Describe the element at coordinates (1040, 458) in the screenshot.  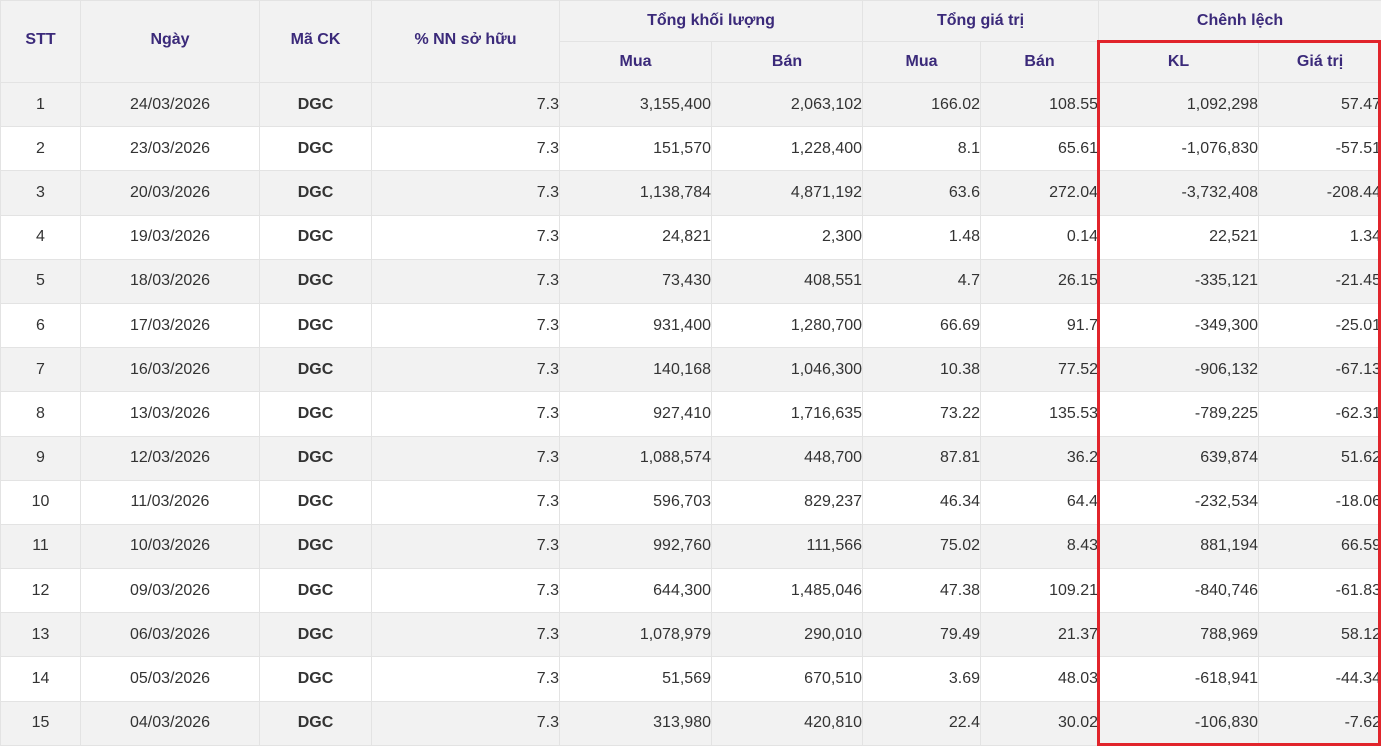
I see `cell-value-sell: 36.2` at that location.